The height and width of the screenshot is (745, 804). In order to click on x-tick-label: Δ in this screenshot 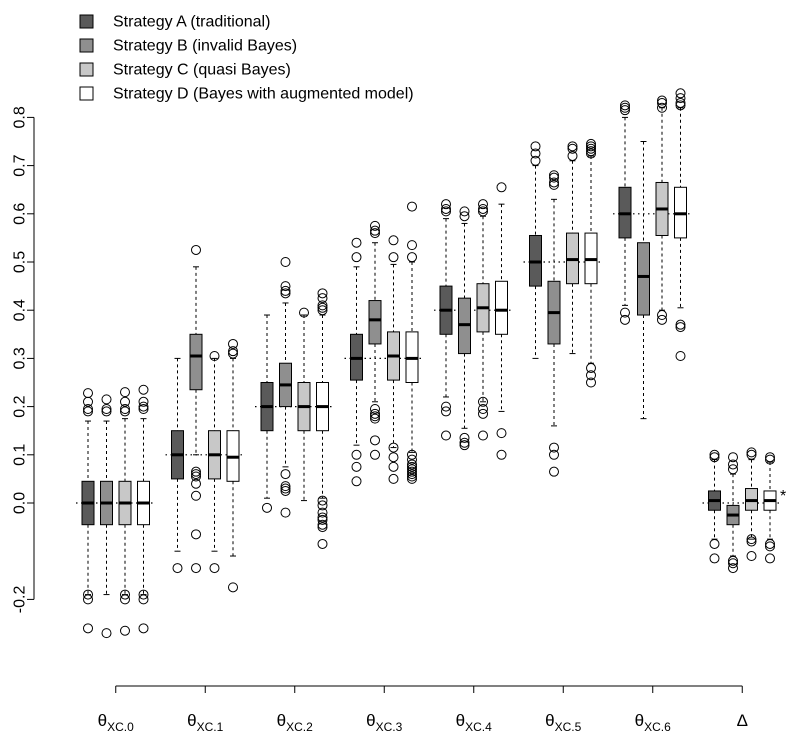, I will do `click(742, 720)`.